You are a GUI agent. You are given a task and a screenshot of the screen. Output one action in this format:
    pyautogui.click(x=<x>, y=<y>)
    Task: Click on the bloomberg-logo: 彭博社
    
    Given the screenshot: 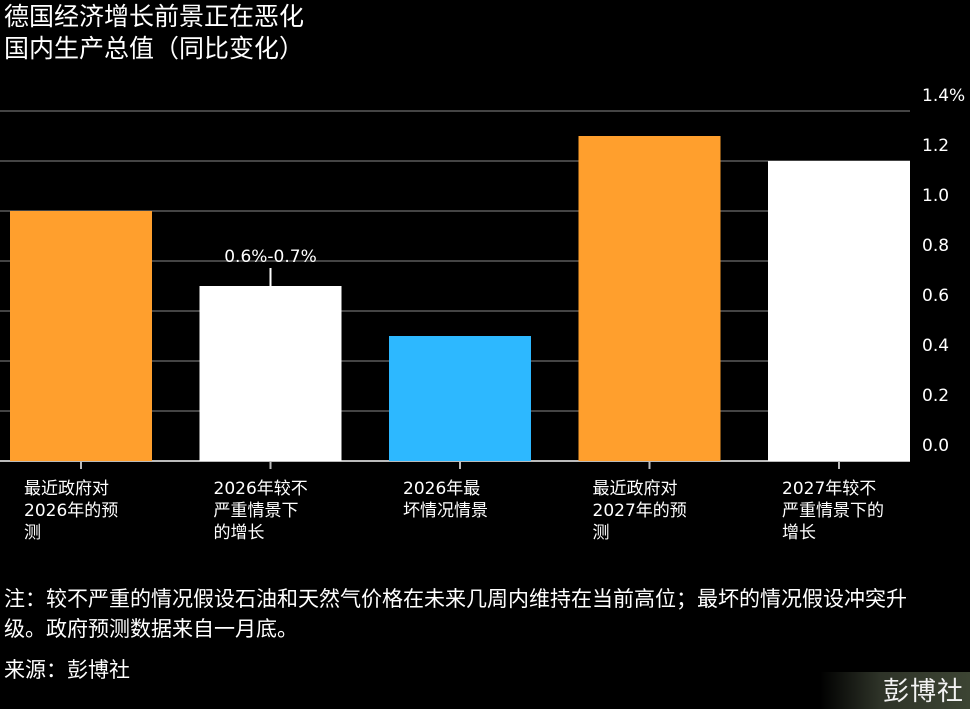 What is the action you would take?
    pyautogui.click(x=923, y=692)
    